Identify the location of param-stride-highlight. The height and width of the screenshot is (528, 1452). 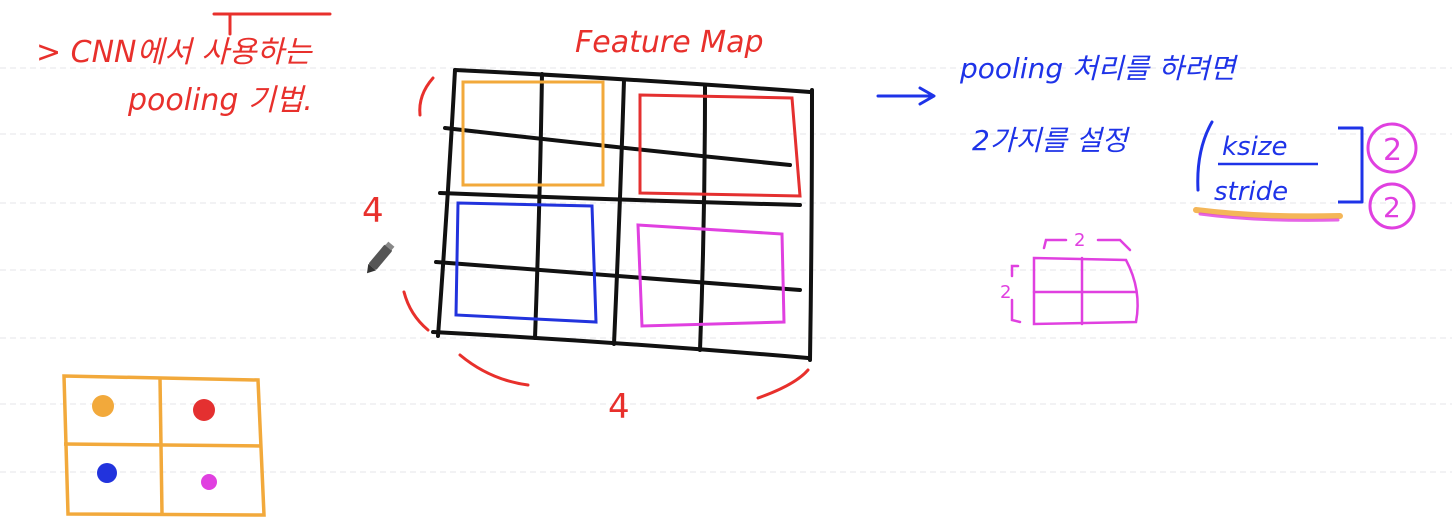
(1268, 213).